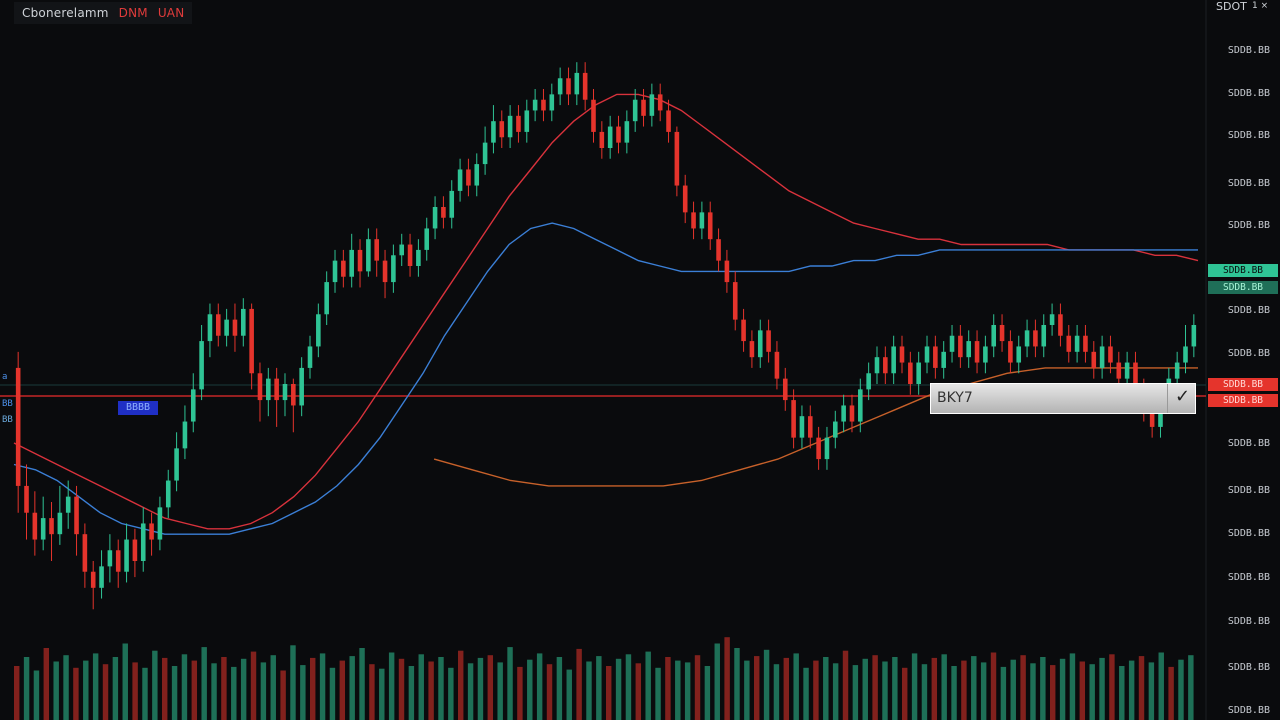  I want to click on left-level-tag: BB, so click(7, 404).